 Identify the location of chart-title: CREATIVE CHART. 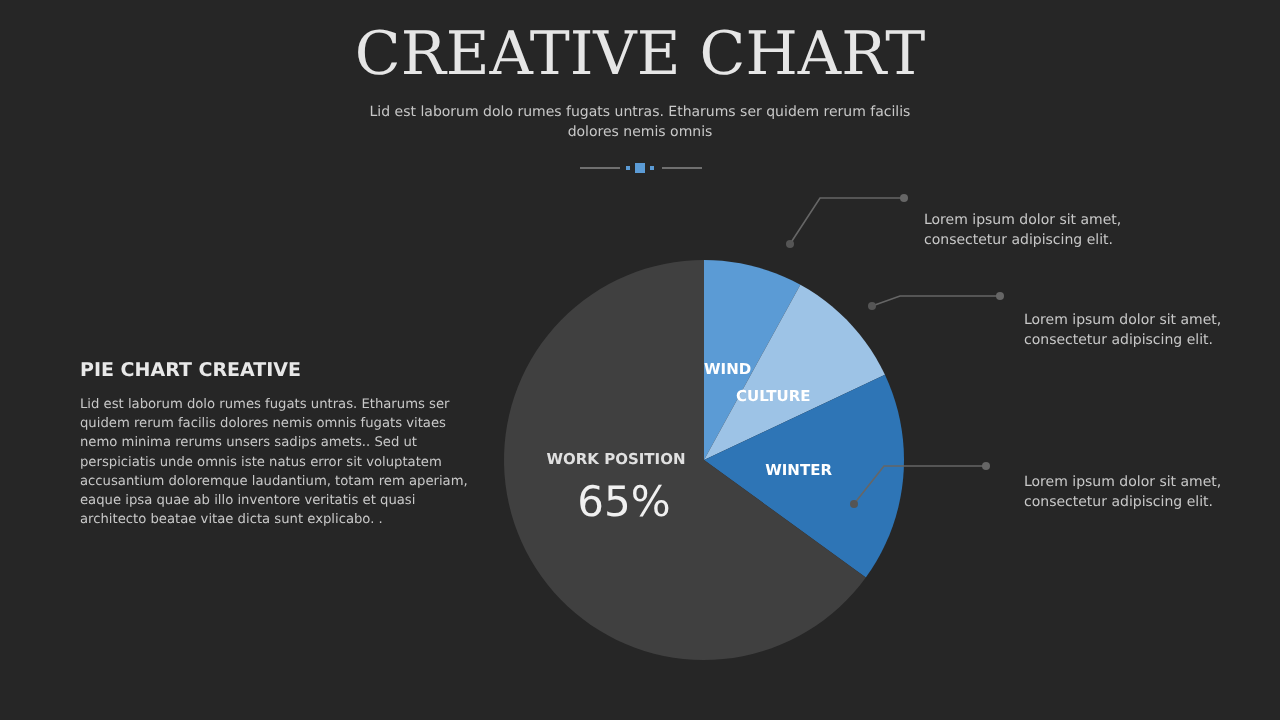
(640, 55).